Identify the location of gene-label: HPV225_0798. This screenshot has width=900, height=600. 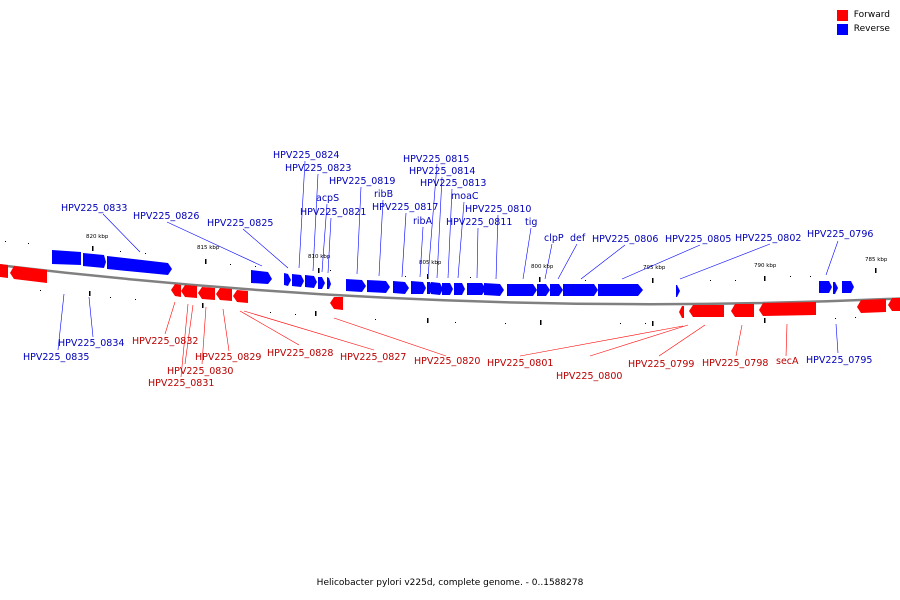
(735, 363).